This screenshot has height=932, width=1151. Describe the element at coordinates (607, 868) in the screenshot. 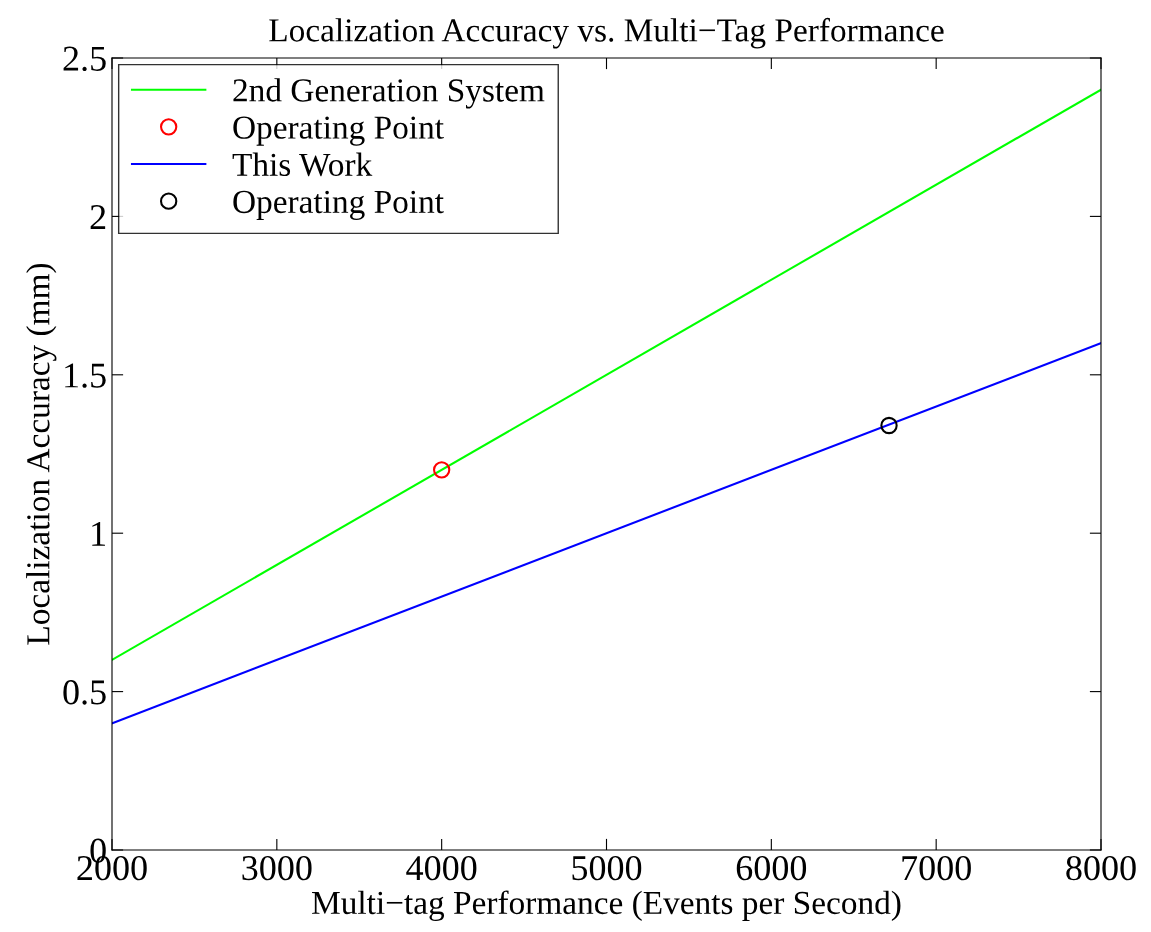

I see `x-tick-label: 5000` at that location.